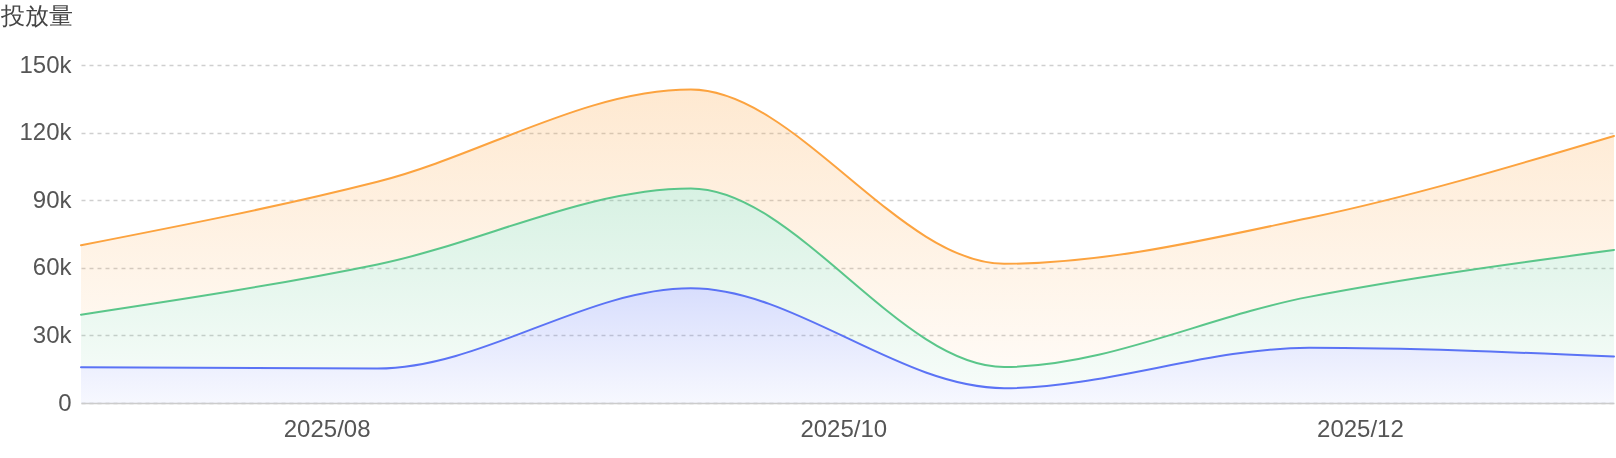 The height and width of the screenshot is (458, 1616). Describe the element at coordinates (327, 428) in the screenshot. I see `x-tick-label: 2025/08` at that location.